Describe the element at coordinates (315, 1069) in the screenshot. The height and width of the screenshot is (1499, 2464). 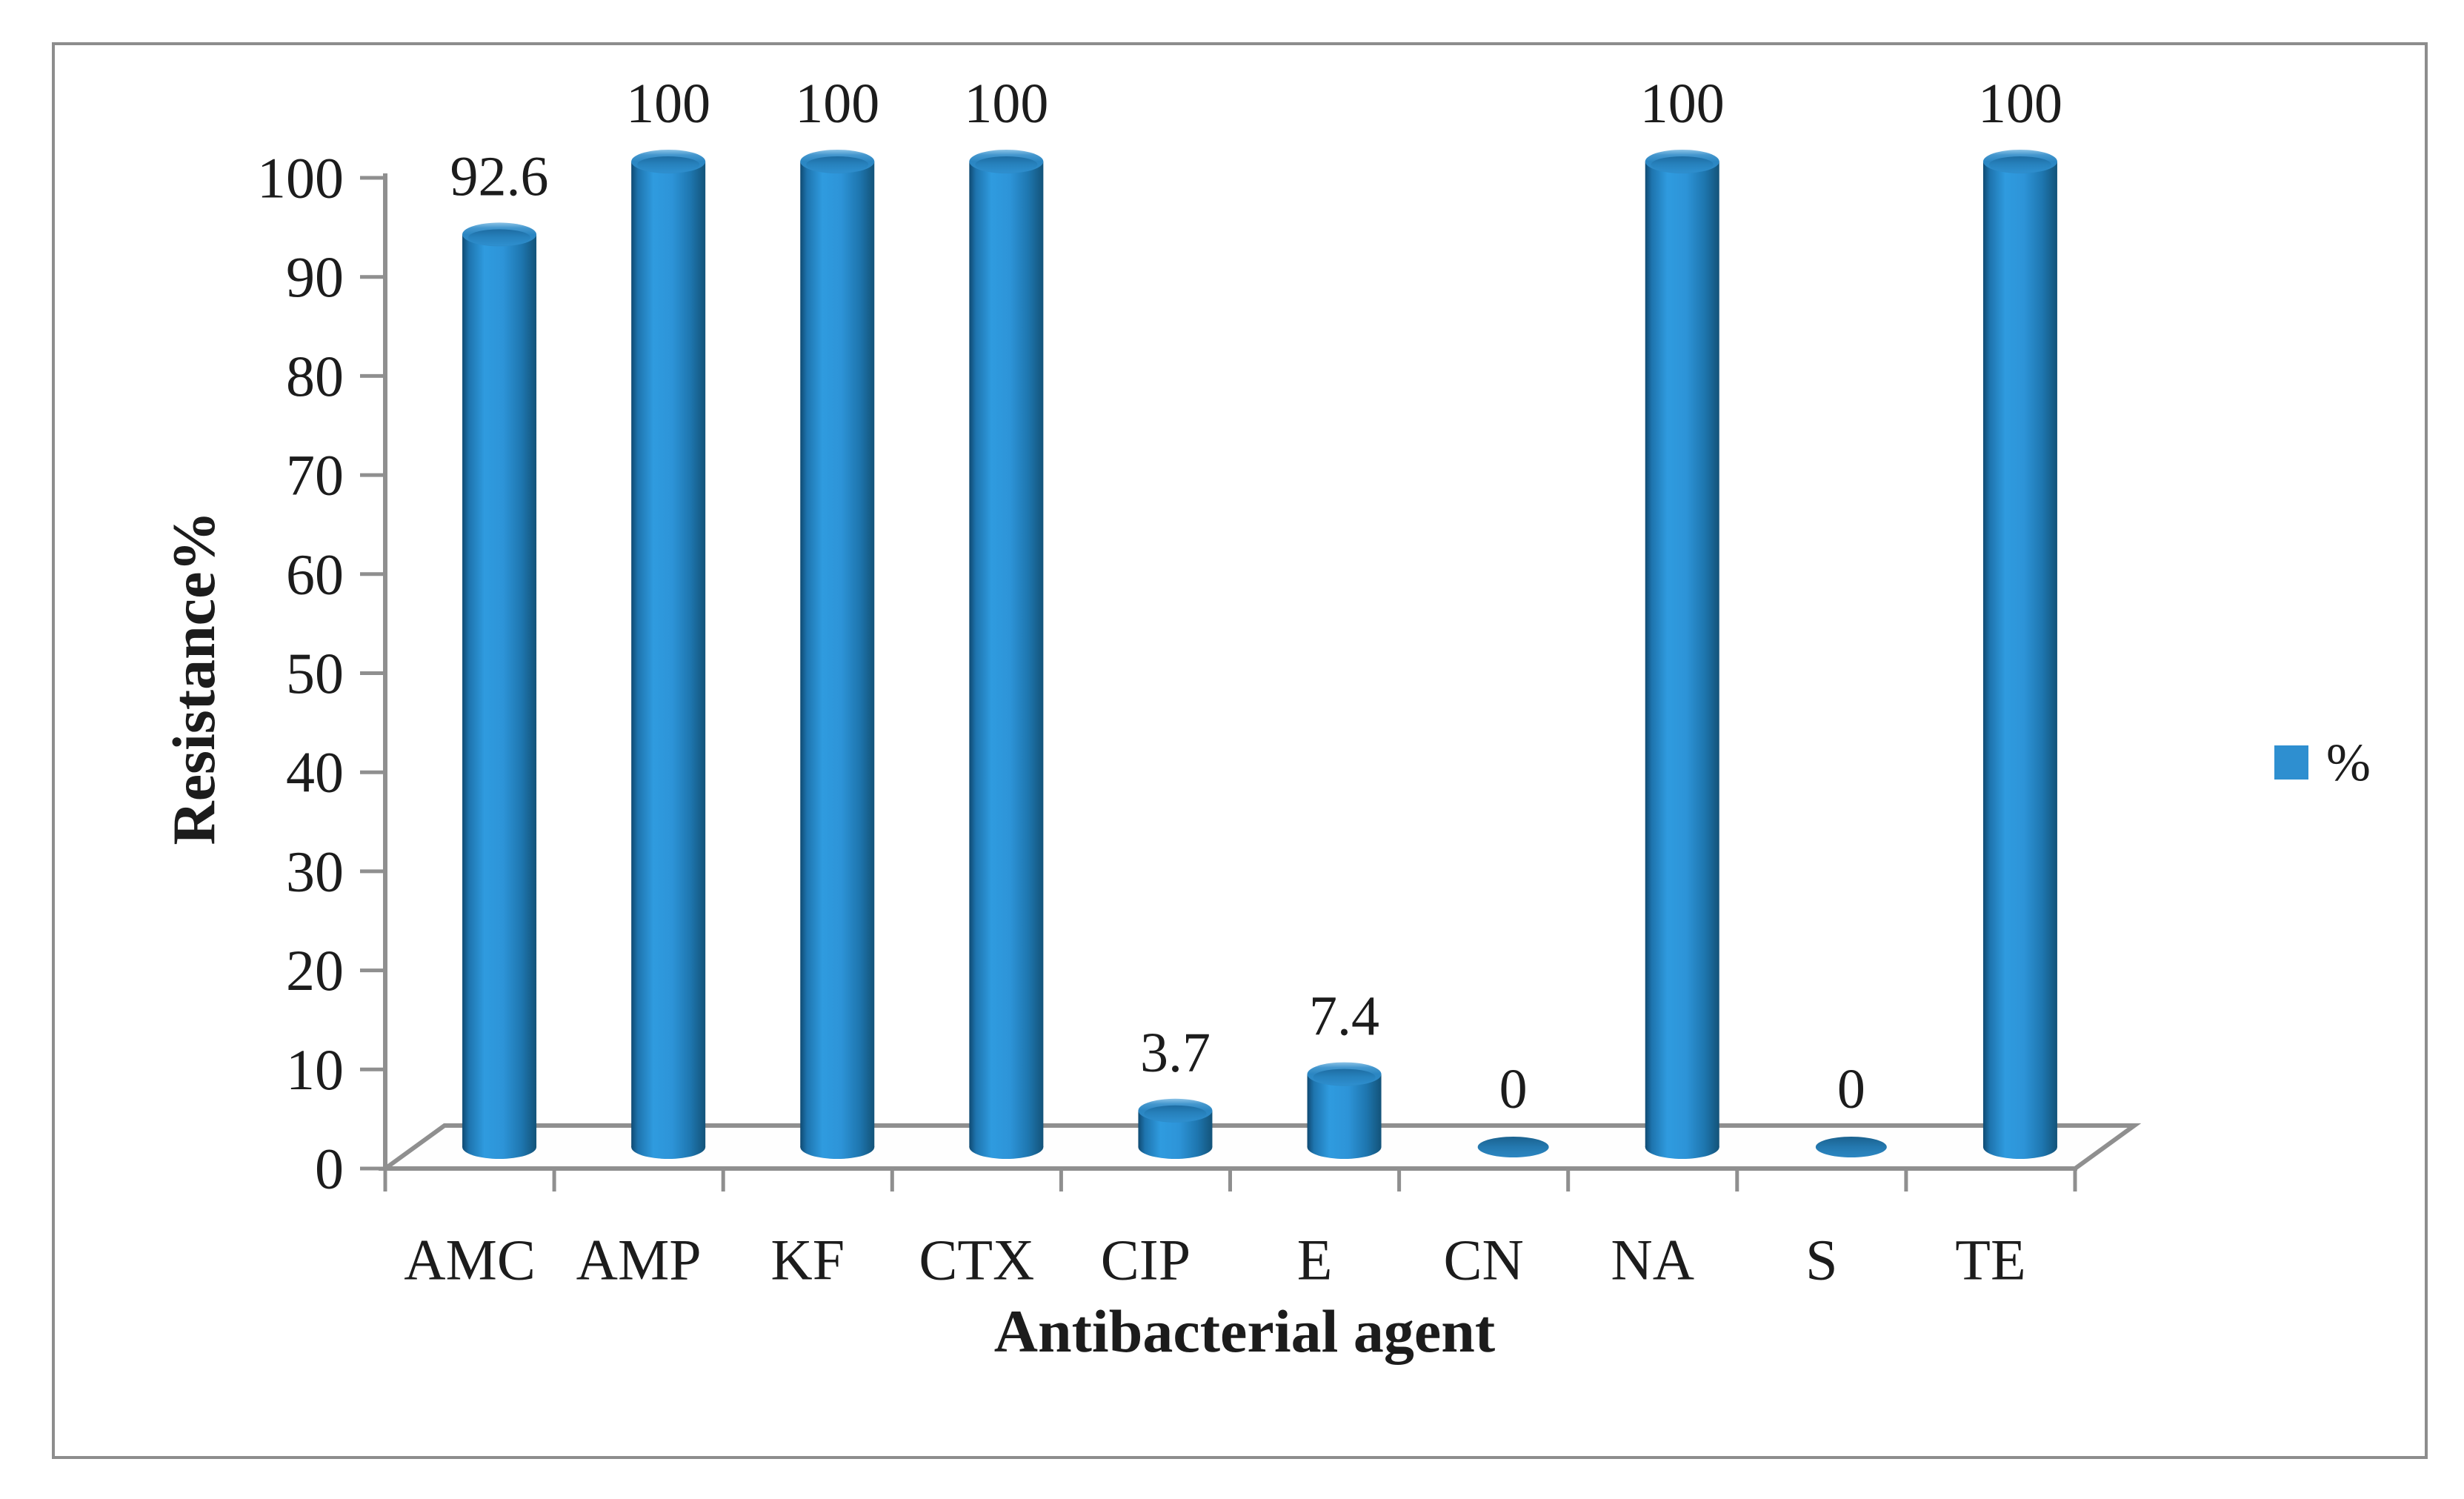
I see `y-tick-label: 10` at that location.